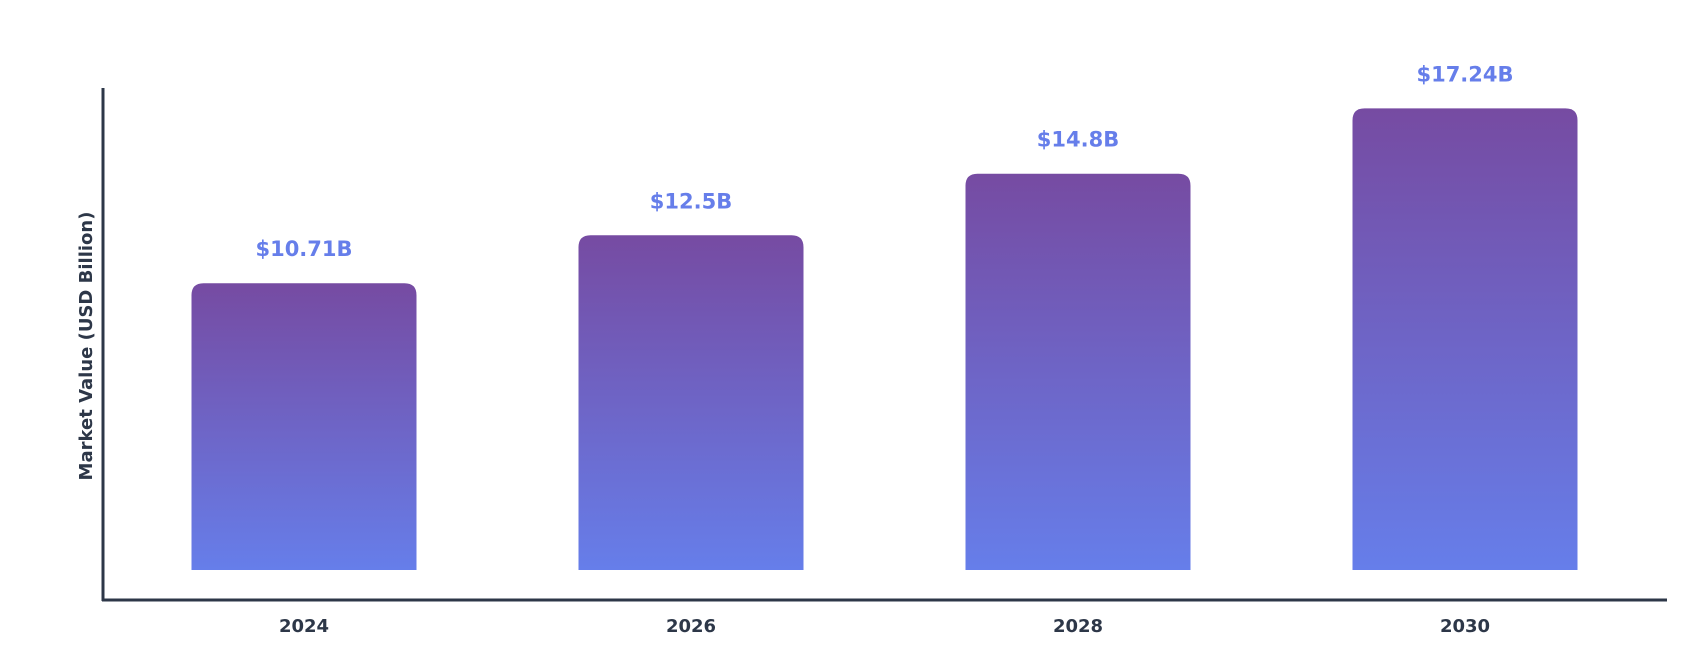  Describe the element at coordinates (304, 626) in the screenshot. I see `x-tick-label-2024: 2024` at that location.